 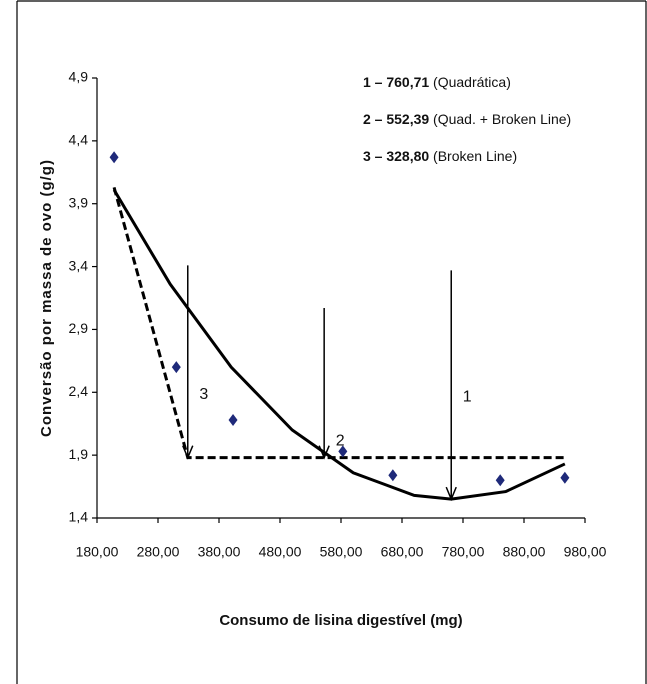 What do you see at coordinates (396, 156) in the screenshot?
I see `annotation-value: 3 – 328,80` at bounding box center [396, 156].